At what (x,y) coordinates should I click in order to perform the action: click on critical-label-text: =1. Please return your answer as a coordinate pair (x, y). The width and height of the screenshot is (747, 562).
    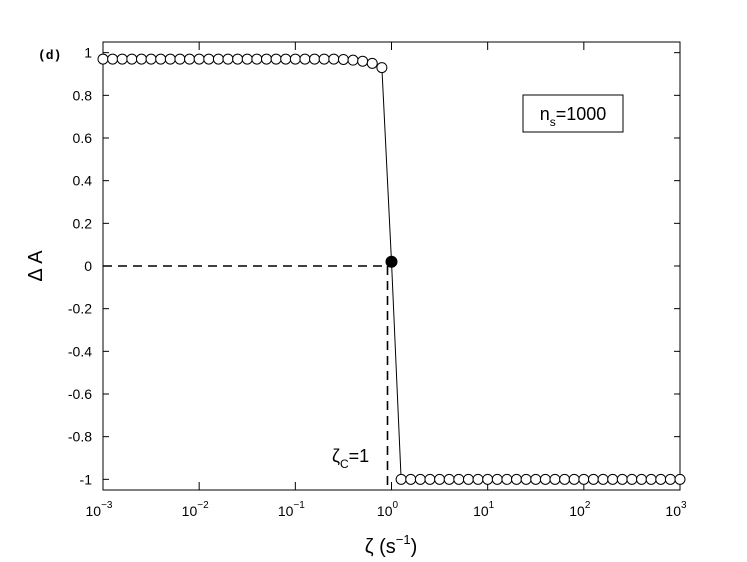
    Looking at the image, I should click on (359, 456).